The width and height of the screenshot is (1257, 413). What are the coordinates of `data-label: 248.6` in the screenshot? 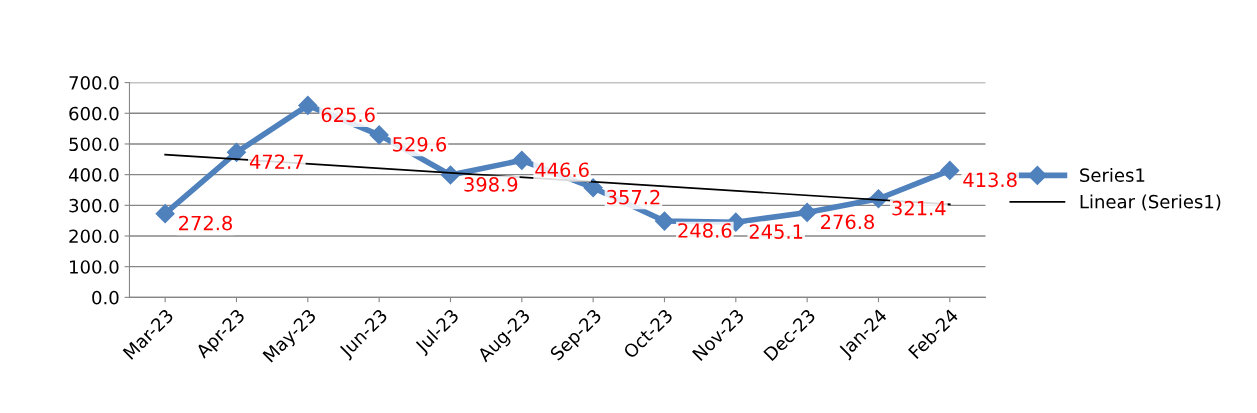 It's located at (705, 230).